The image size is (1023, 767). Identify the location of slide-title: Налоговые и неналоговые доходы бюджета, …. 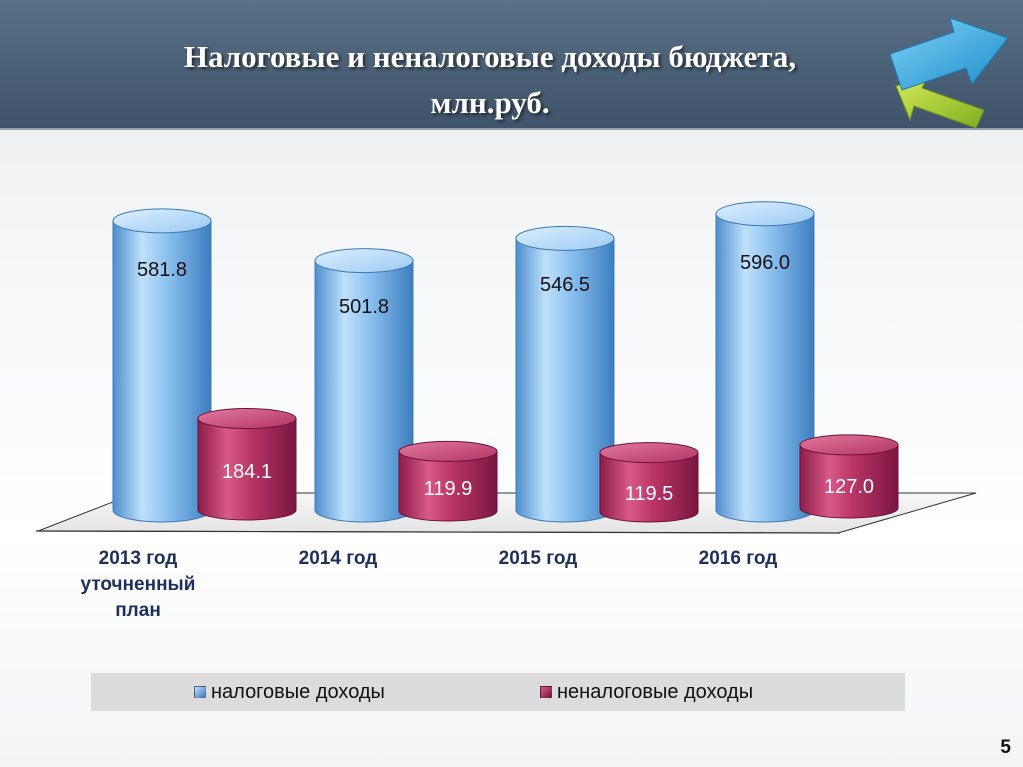
(490, 80).